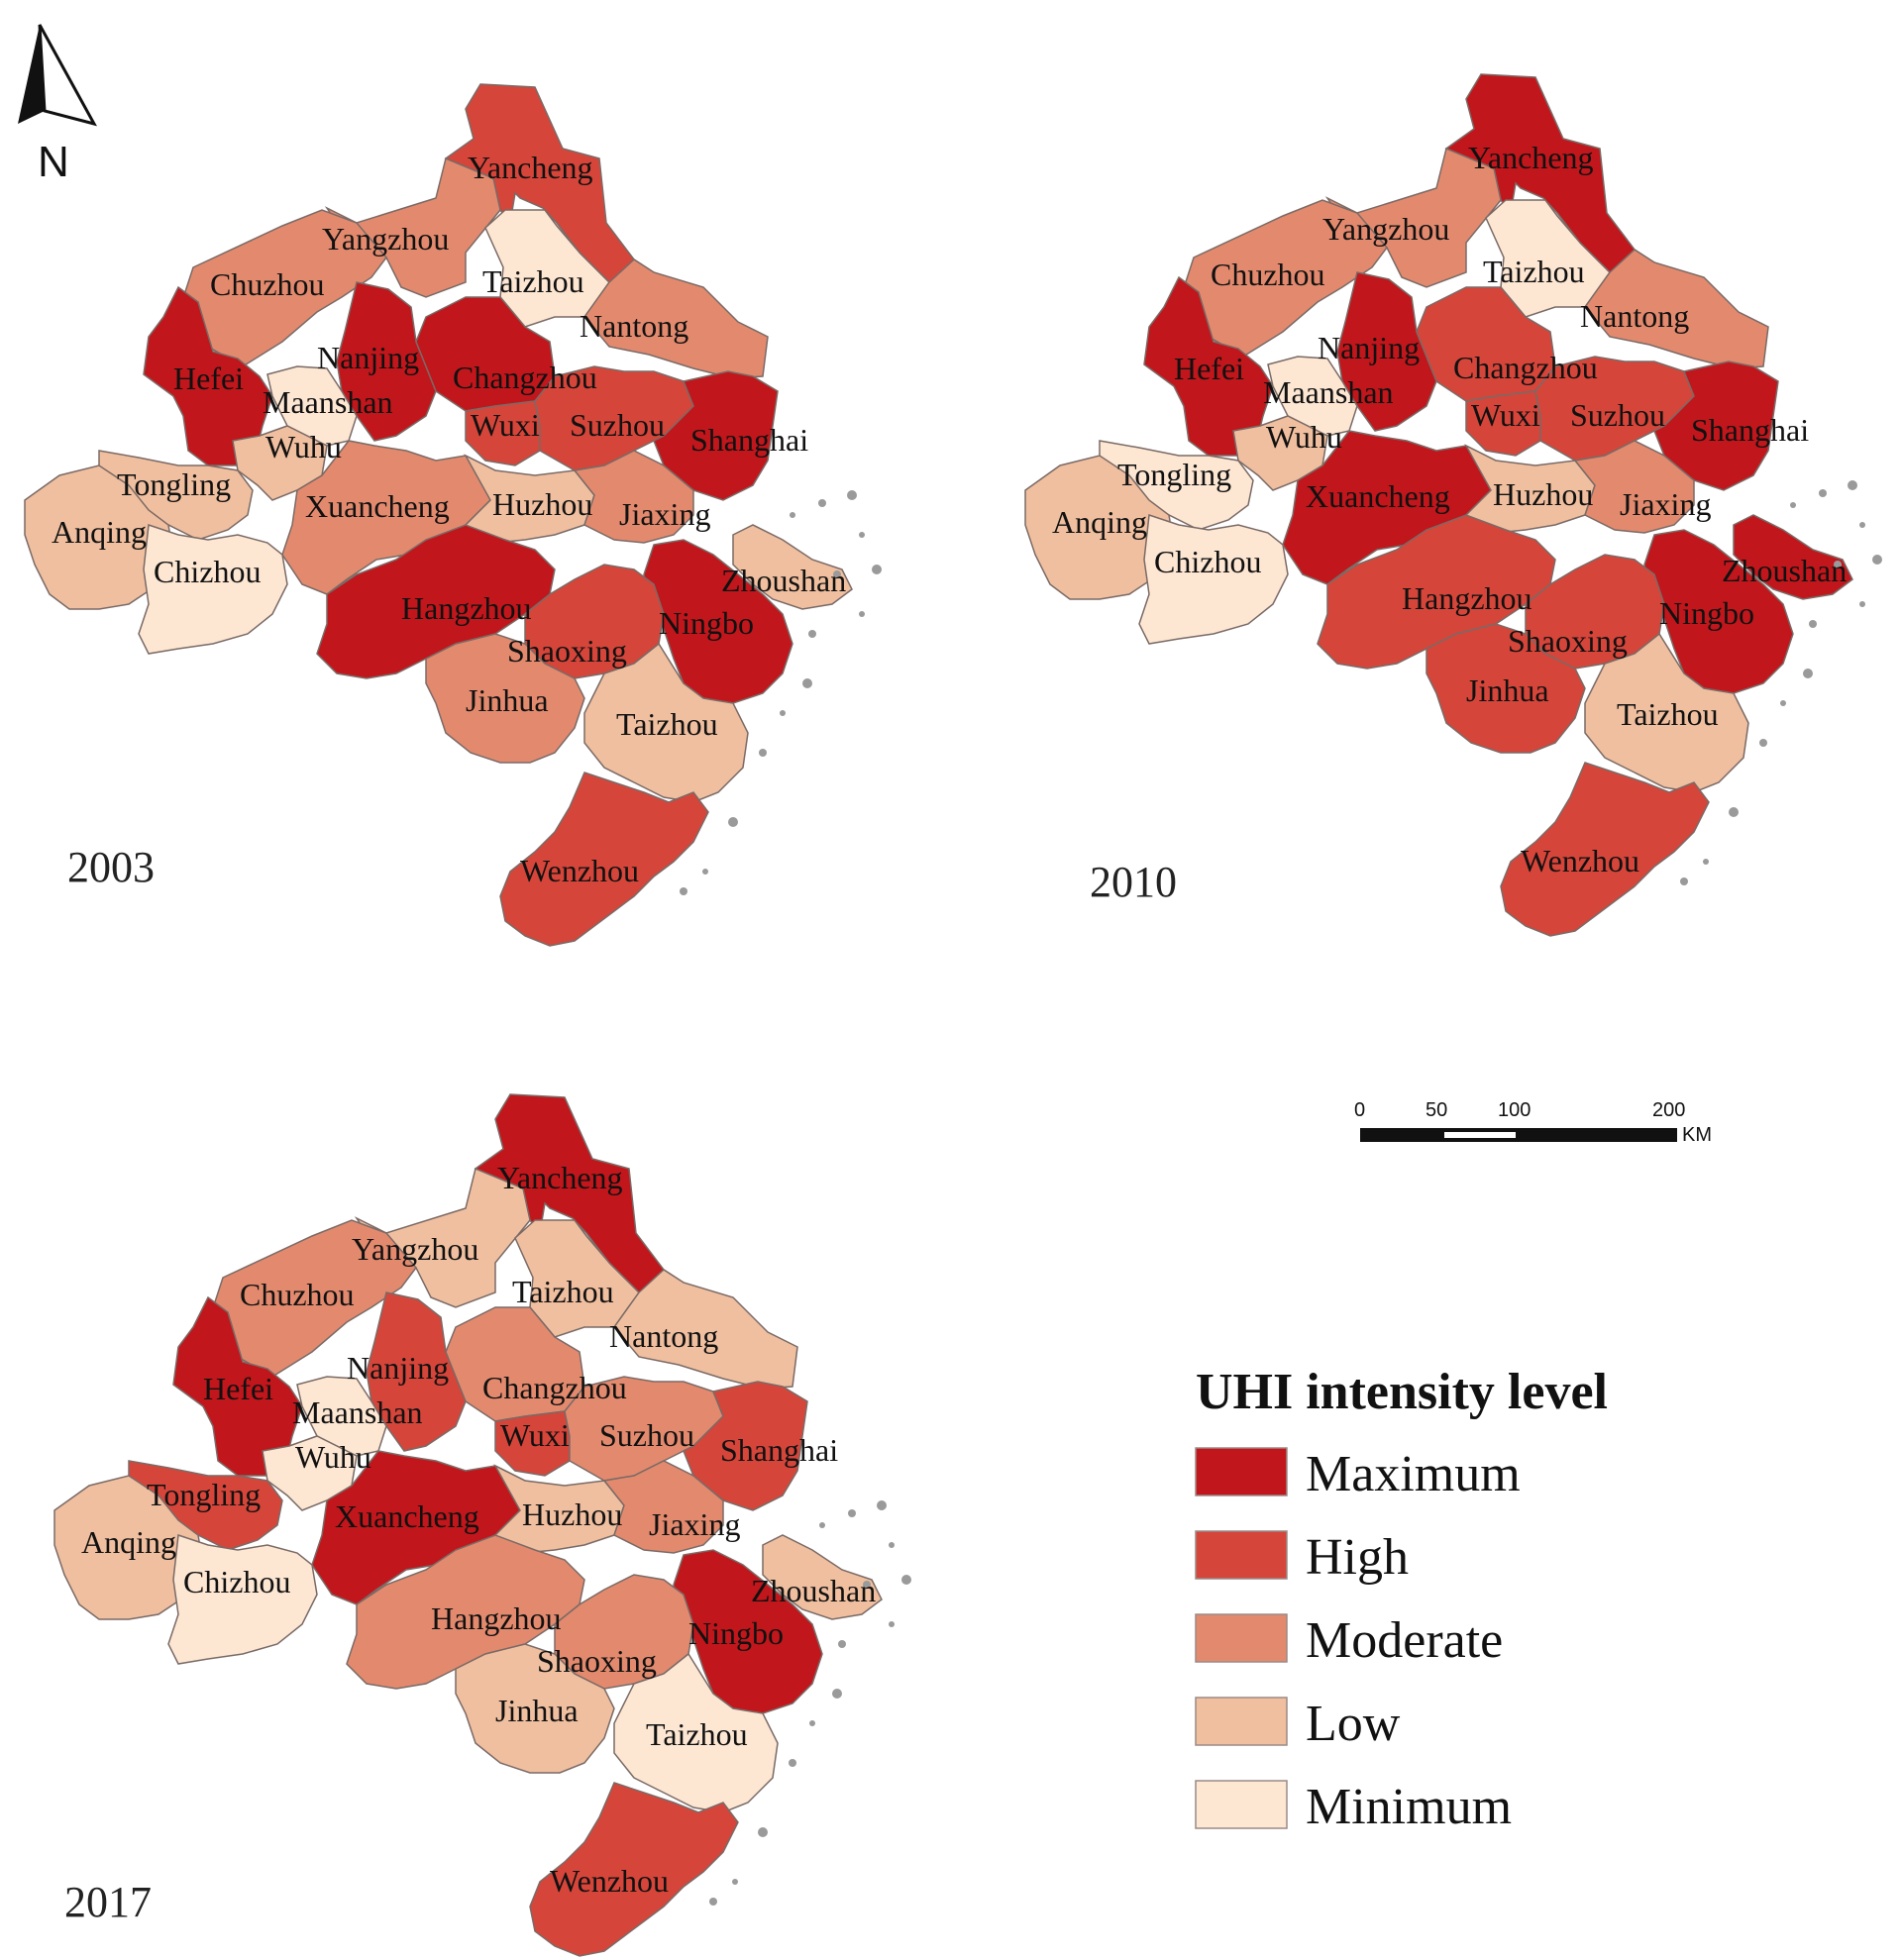 Image resolution: width=1901 pixels, height=1960 pixels. What do you see at coordinates (368, 357) in the screenshot?
I see `city-label-nanjing: Nanjing` at bounding box center [368, 357].